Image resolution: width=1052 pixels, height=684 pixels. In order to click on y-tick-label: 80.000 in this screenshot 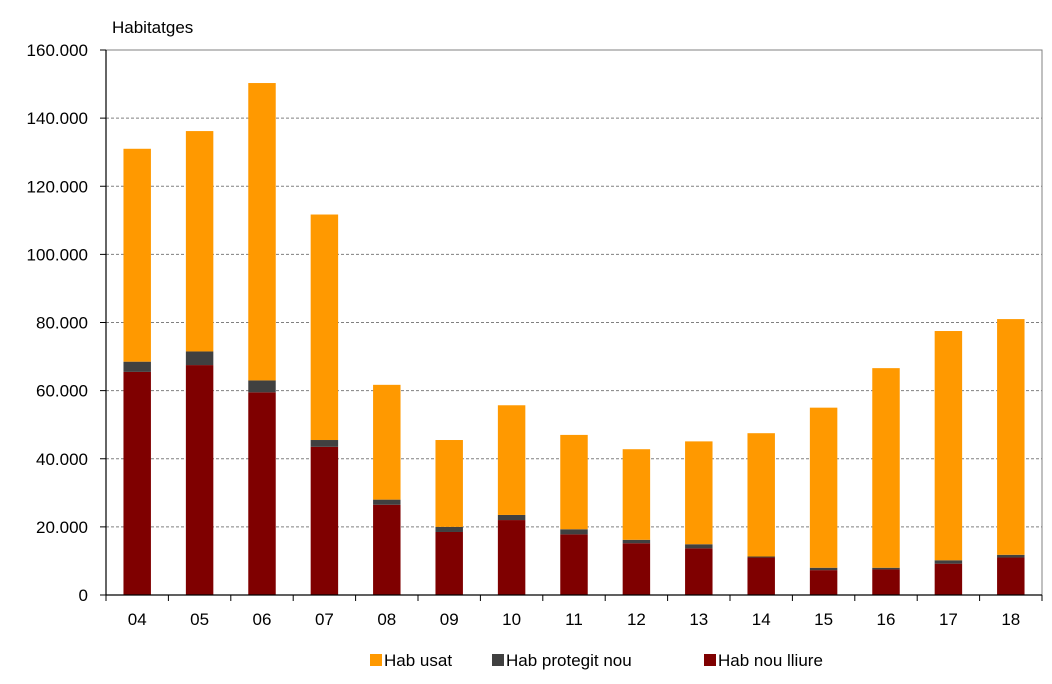, I will do `click(62, 323)`.